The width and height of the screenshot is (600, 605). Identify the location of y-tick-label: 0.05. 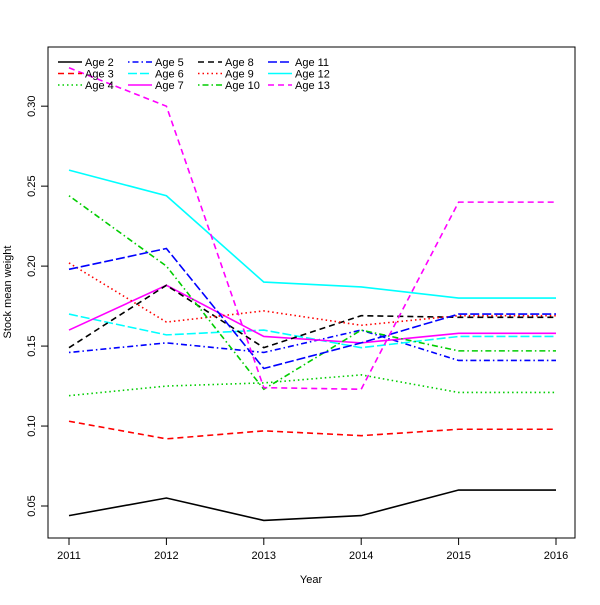
(32, 505).